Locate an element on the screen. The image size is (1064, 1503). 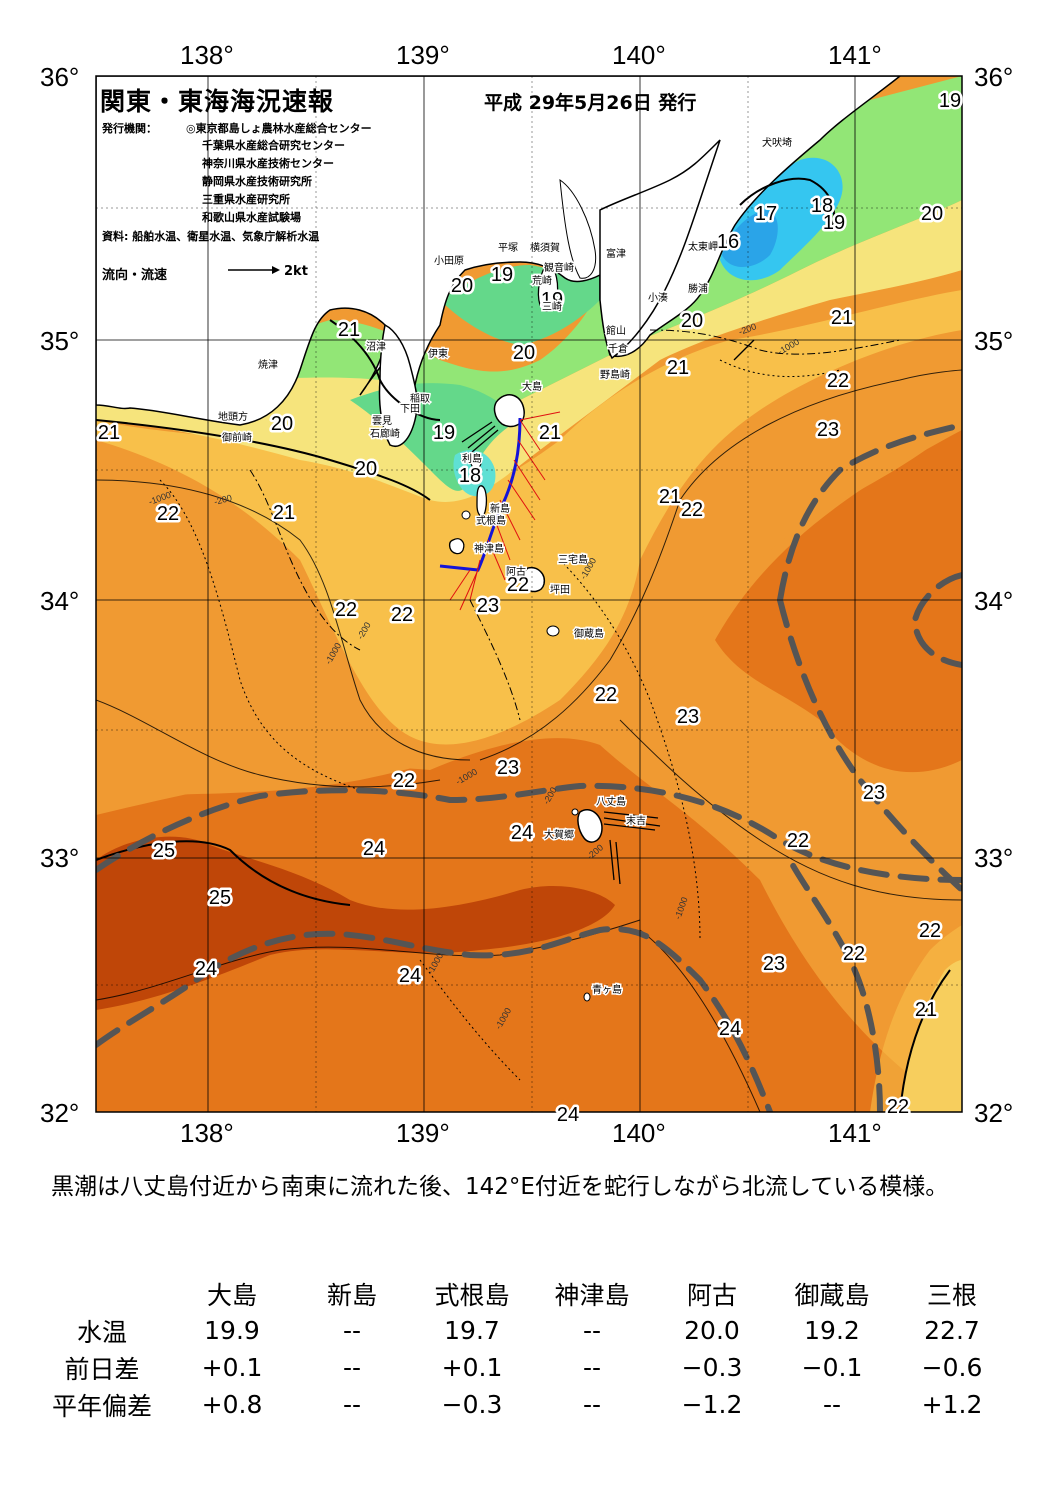
column-header: 三根 is located at coordinates (951, 1295).